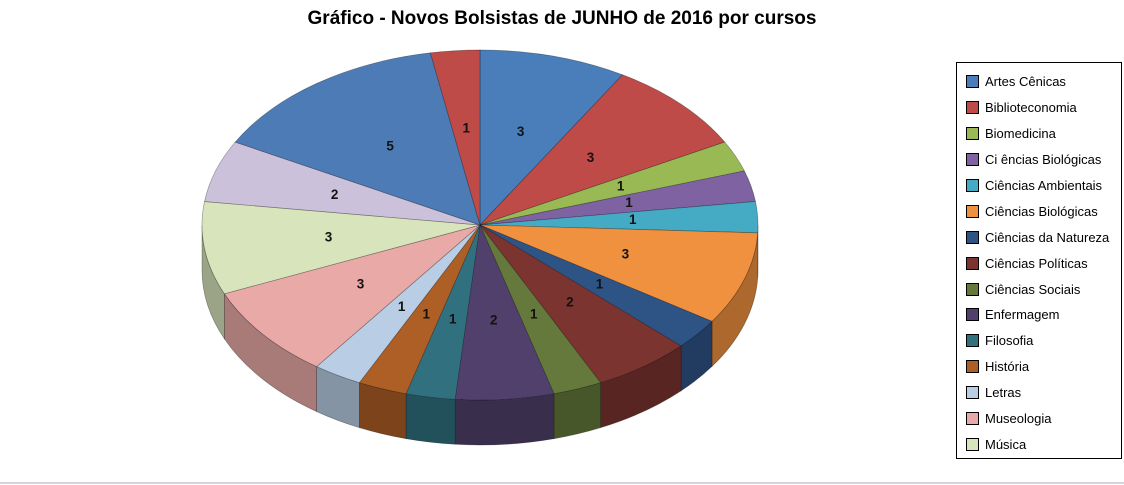  What do you see at coordinates (1003, 393) in the screenshot?
I see `legend-item-label: Letras` at bounding box center [1003, 393].